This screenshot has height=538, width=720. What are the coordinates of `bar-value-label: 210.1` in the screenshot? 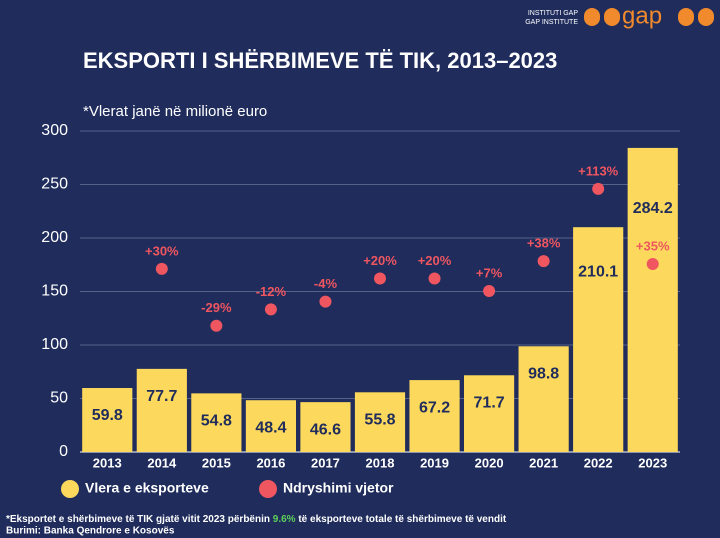 It's located at (598, 271).